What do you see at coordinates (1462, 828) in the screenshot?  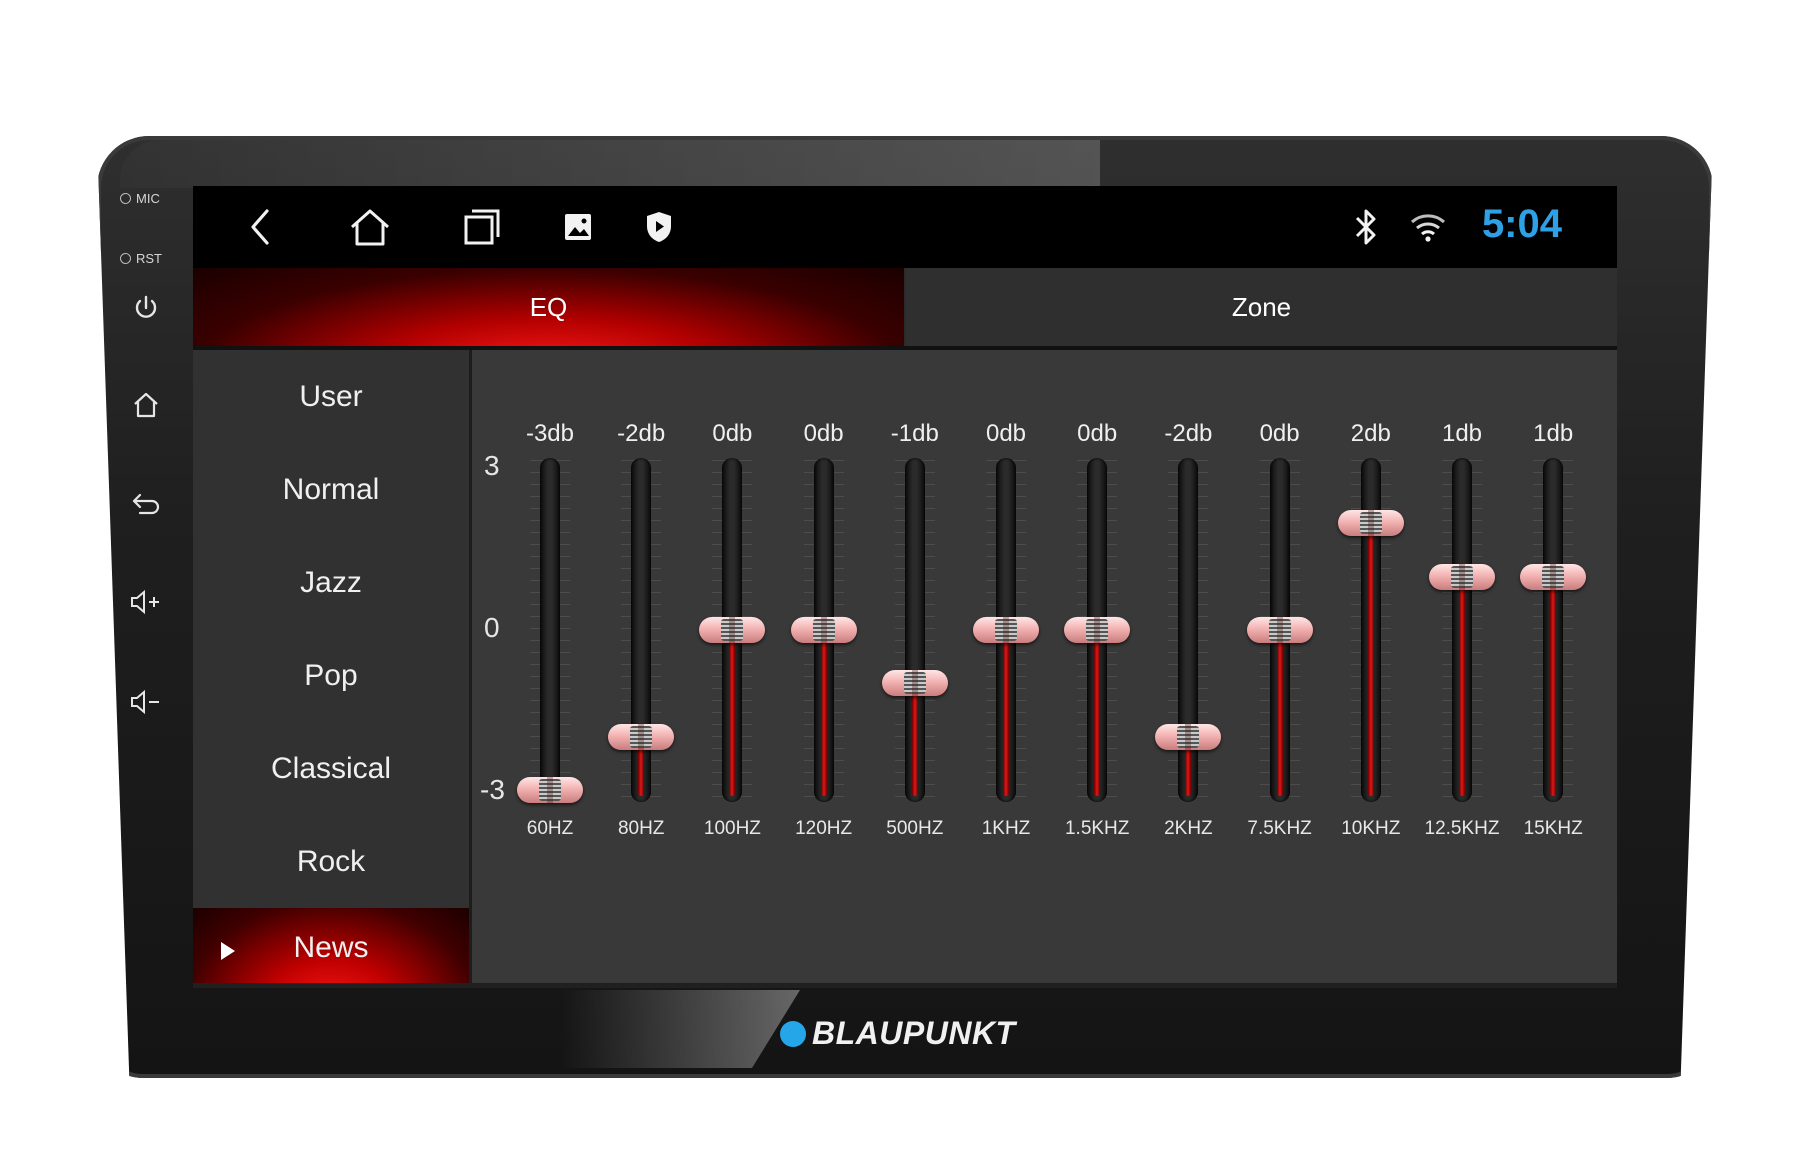 I see `band-frequency-label: 12.5KHZ` at bounding box center [1462, 828].